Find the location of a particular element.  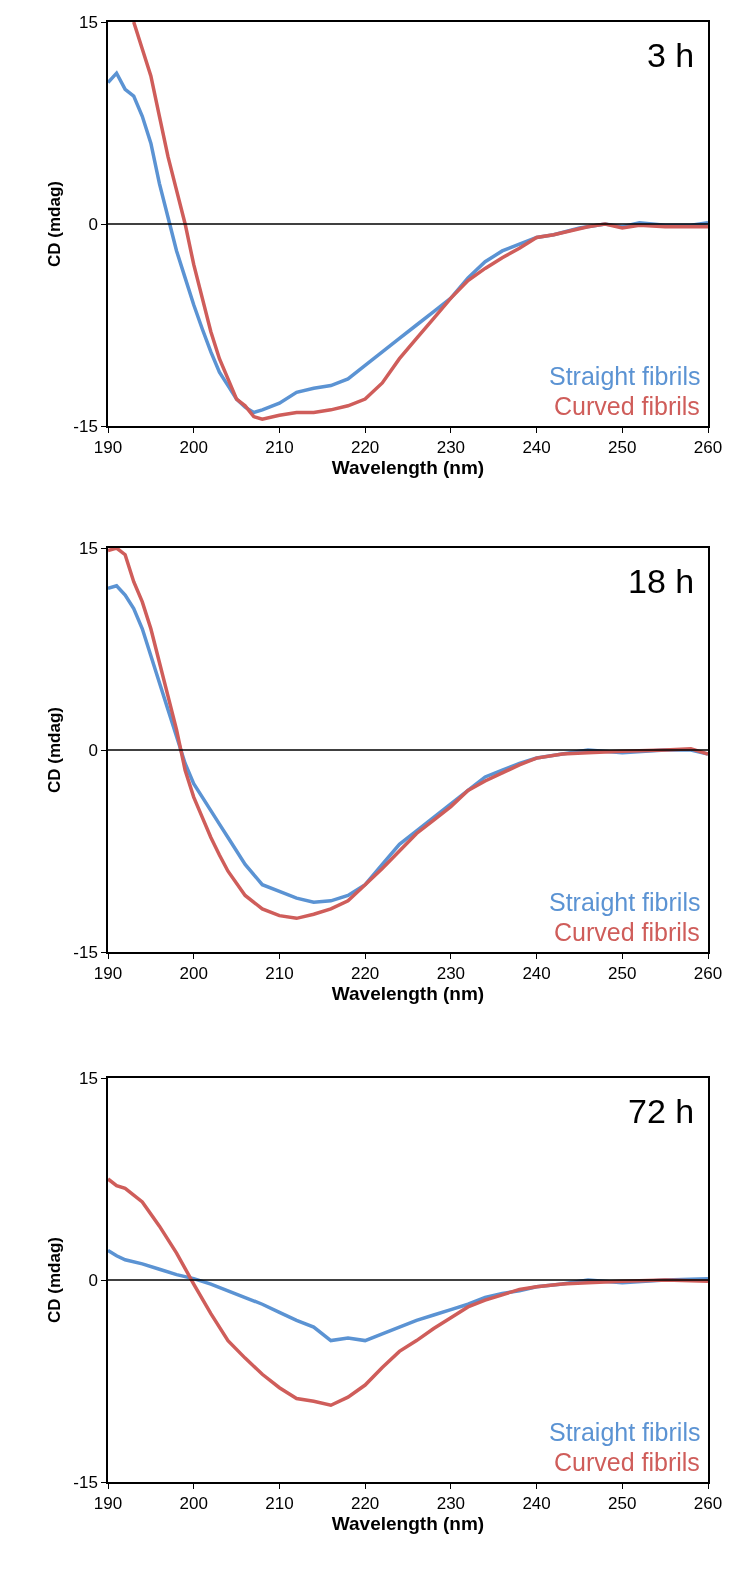

annotation: 3 h is located at coordinates (671, 55).